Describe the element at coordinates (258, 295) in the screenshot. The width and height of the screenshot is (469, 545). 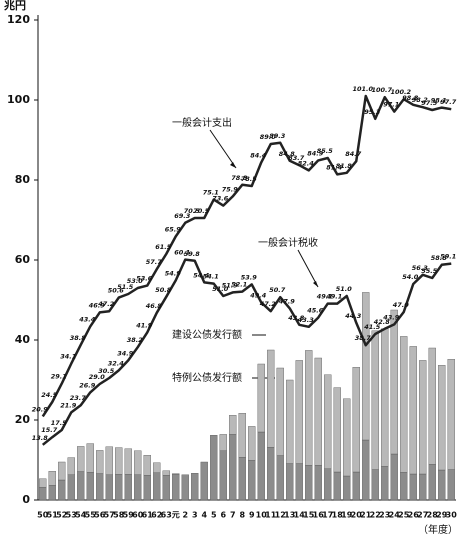
I see `data-label: 49.4` at that location.